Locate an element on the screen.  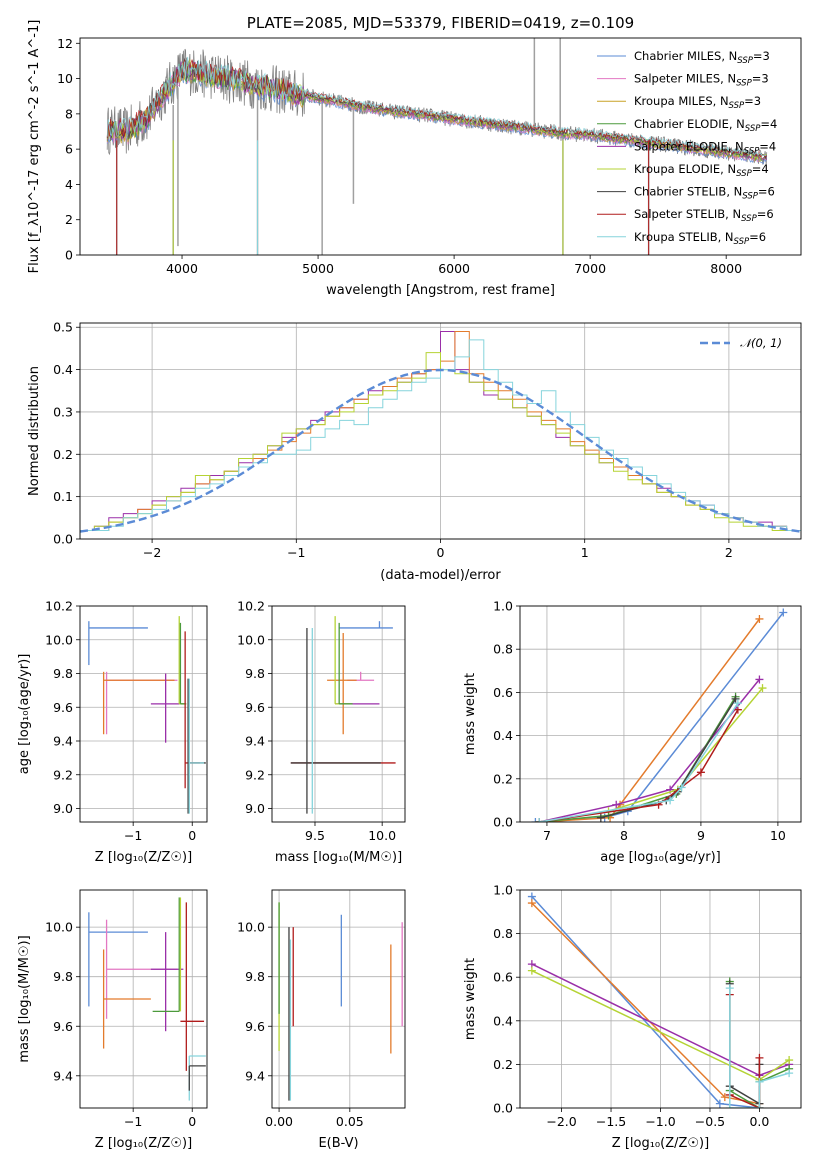
normal-reference-curve is located at coordinates (440, 450).